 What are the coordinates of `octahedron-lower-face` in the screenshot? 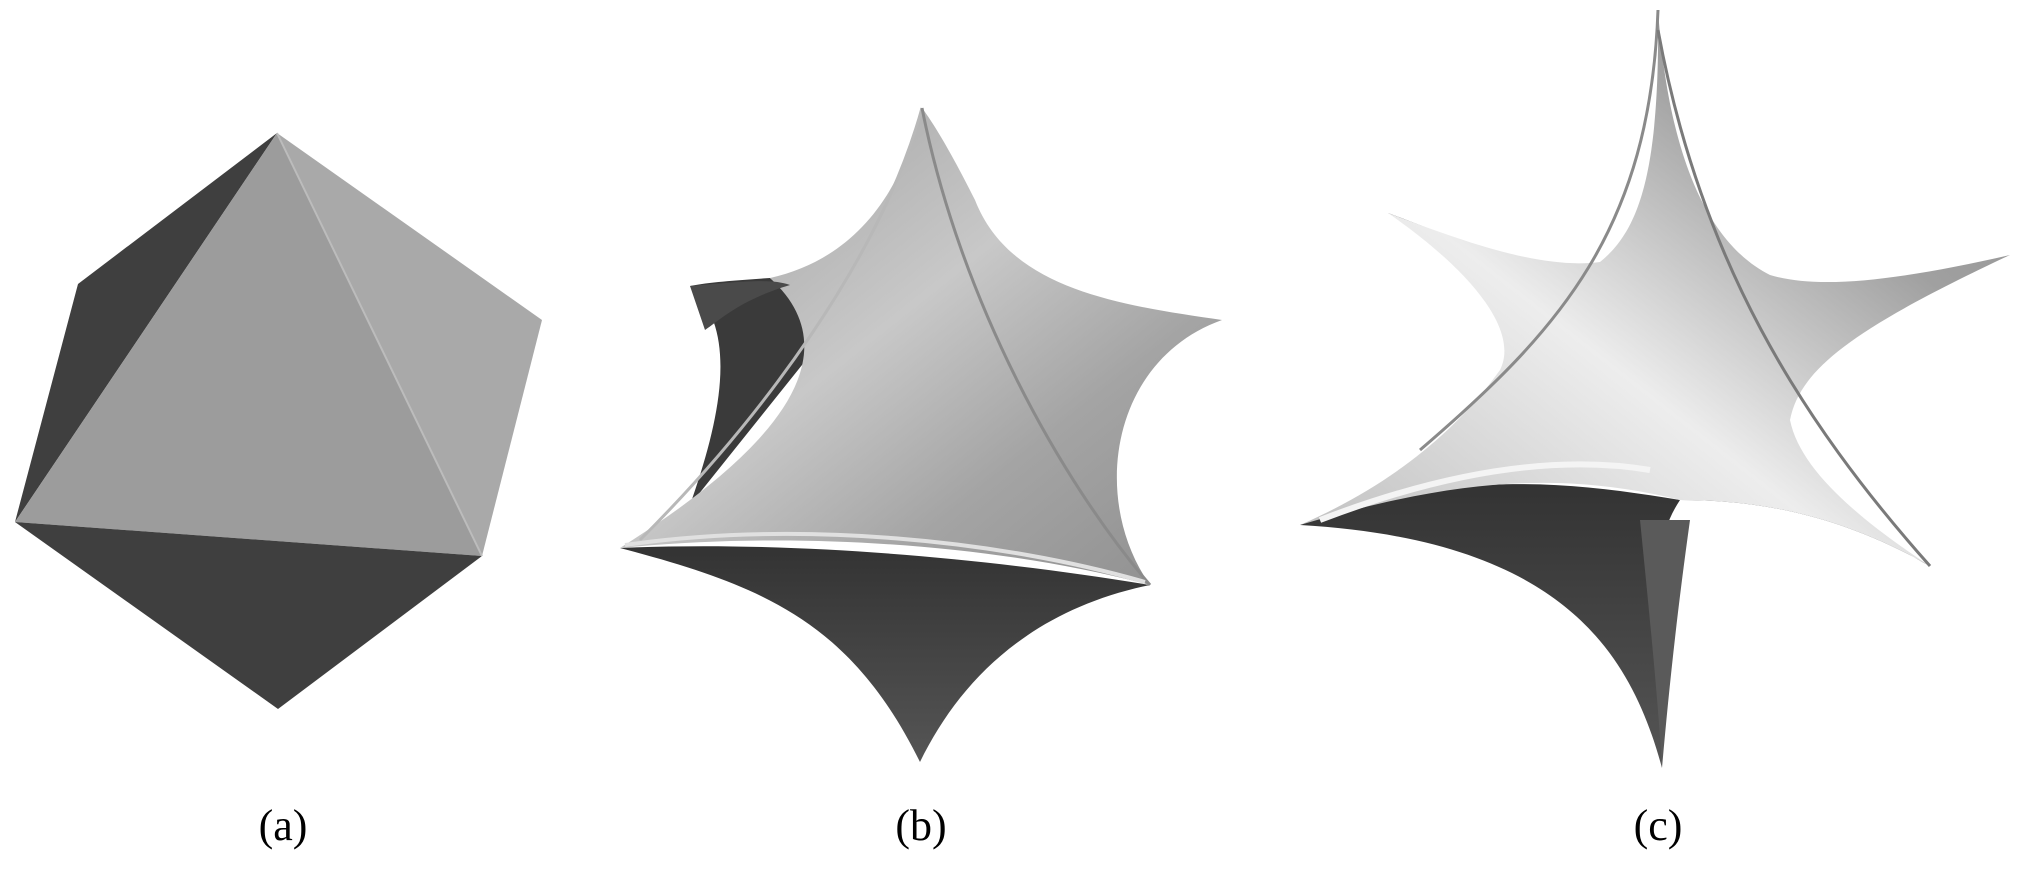 It's located at (248, 615).